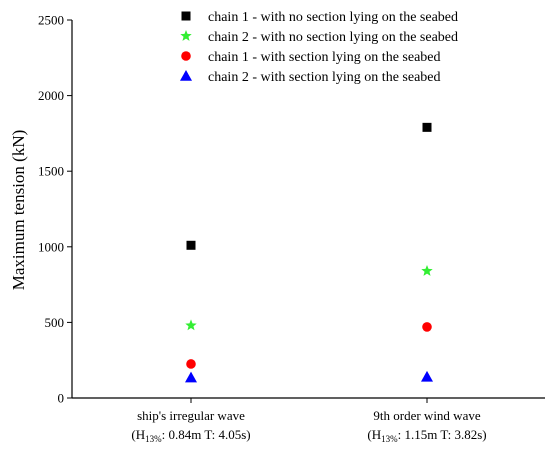 The height and width of the screenshot is (452, 550). What do you see at coordinates (51, 171) in the screenshot?
I see `y-tick-label: 1500` at bounding box center [51, 171].